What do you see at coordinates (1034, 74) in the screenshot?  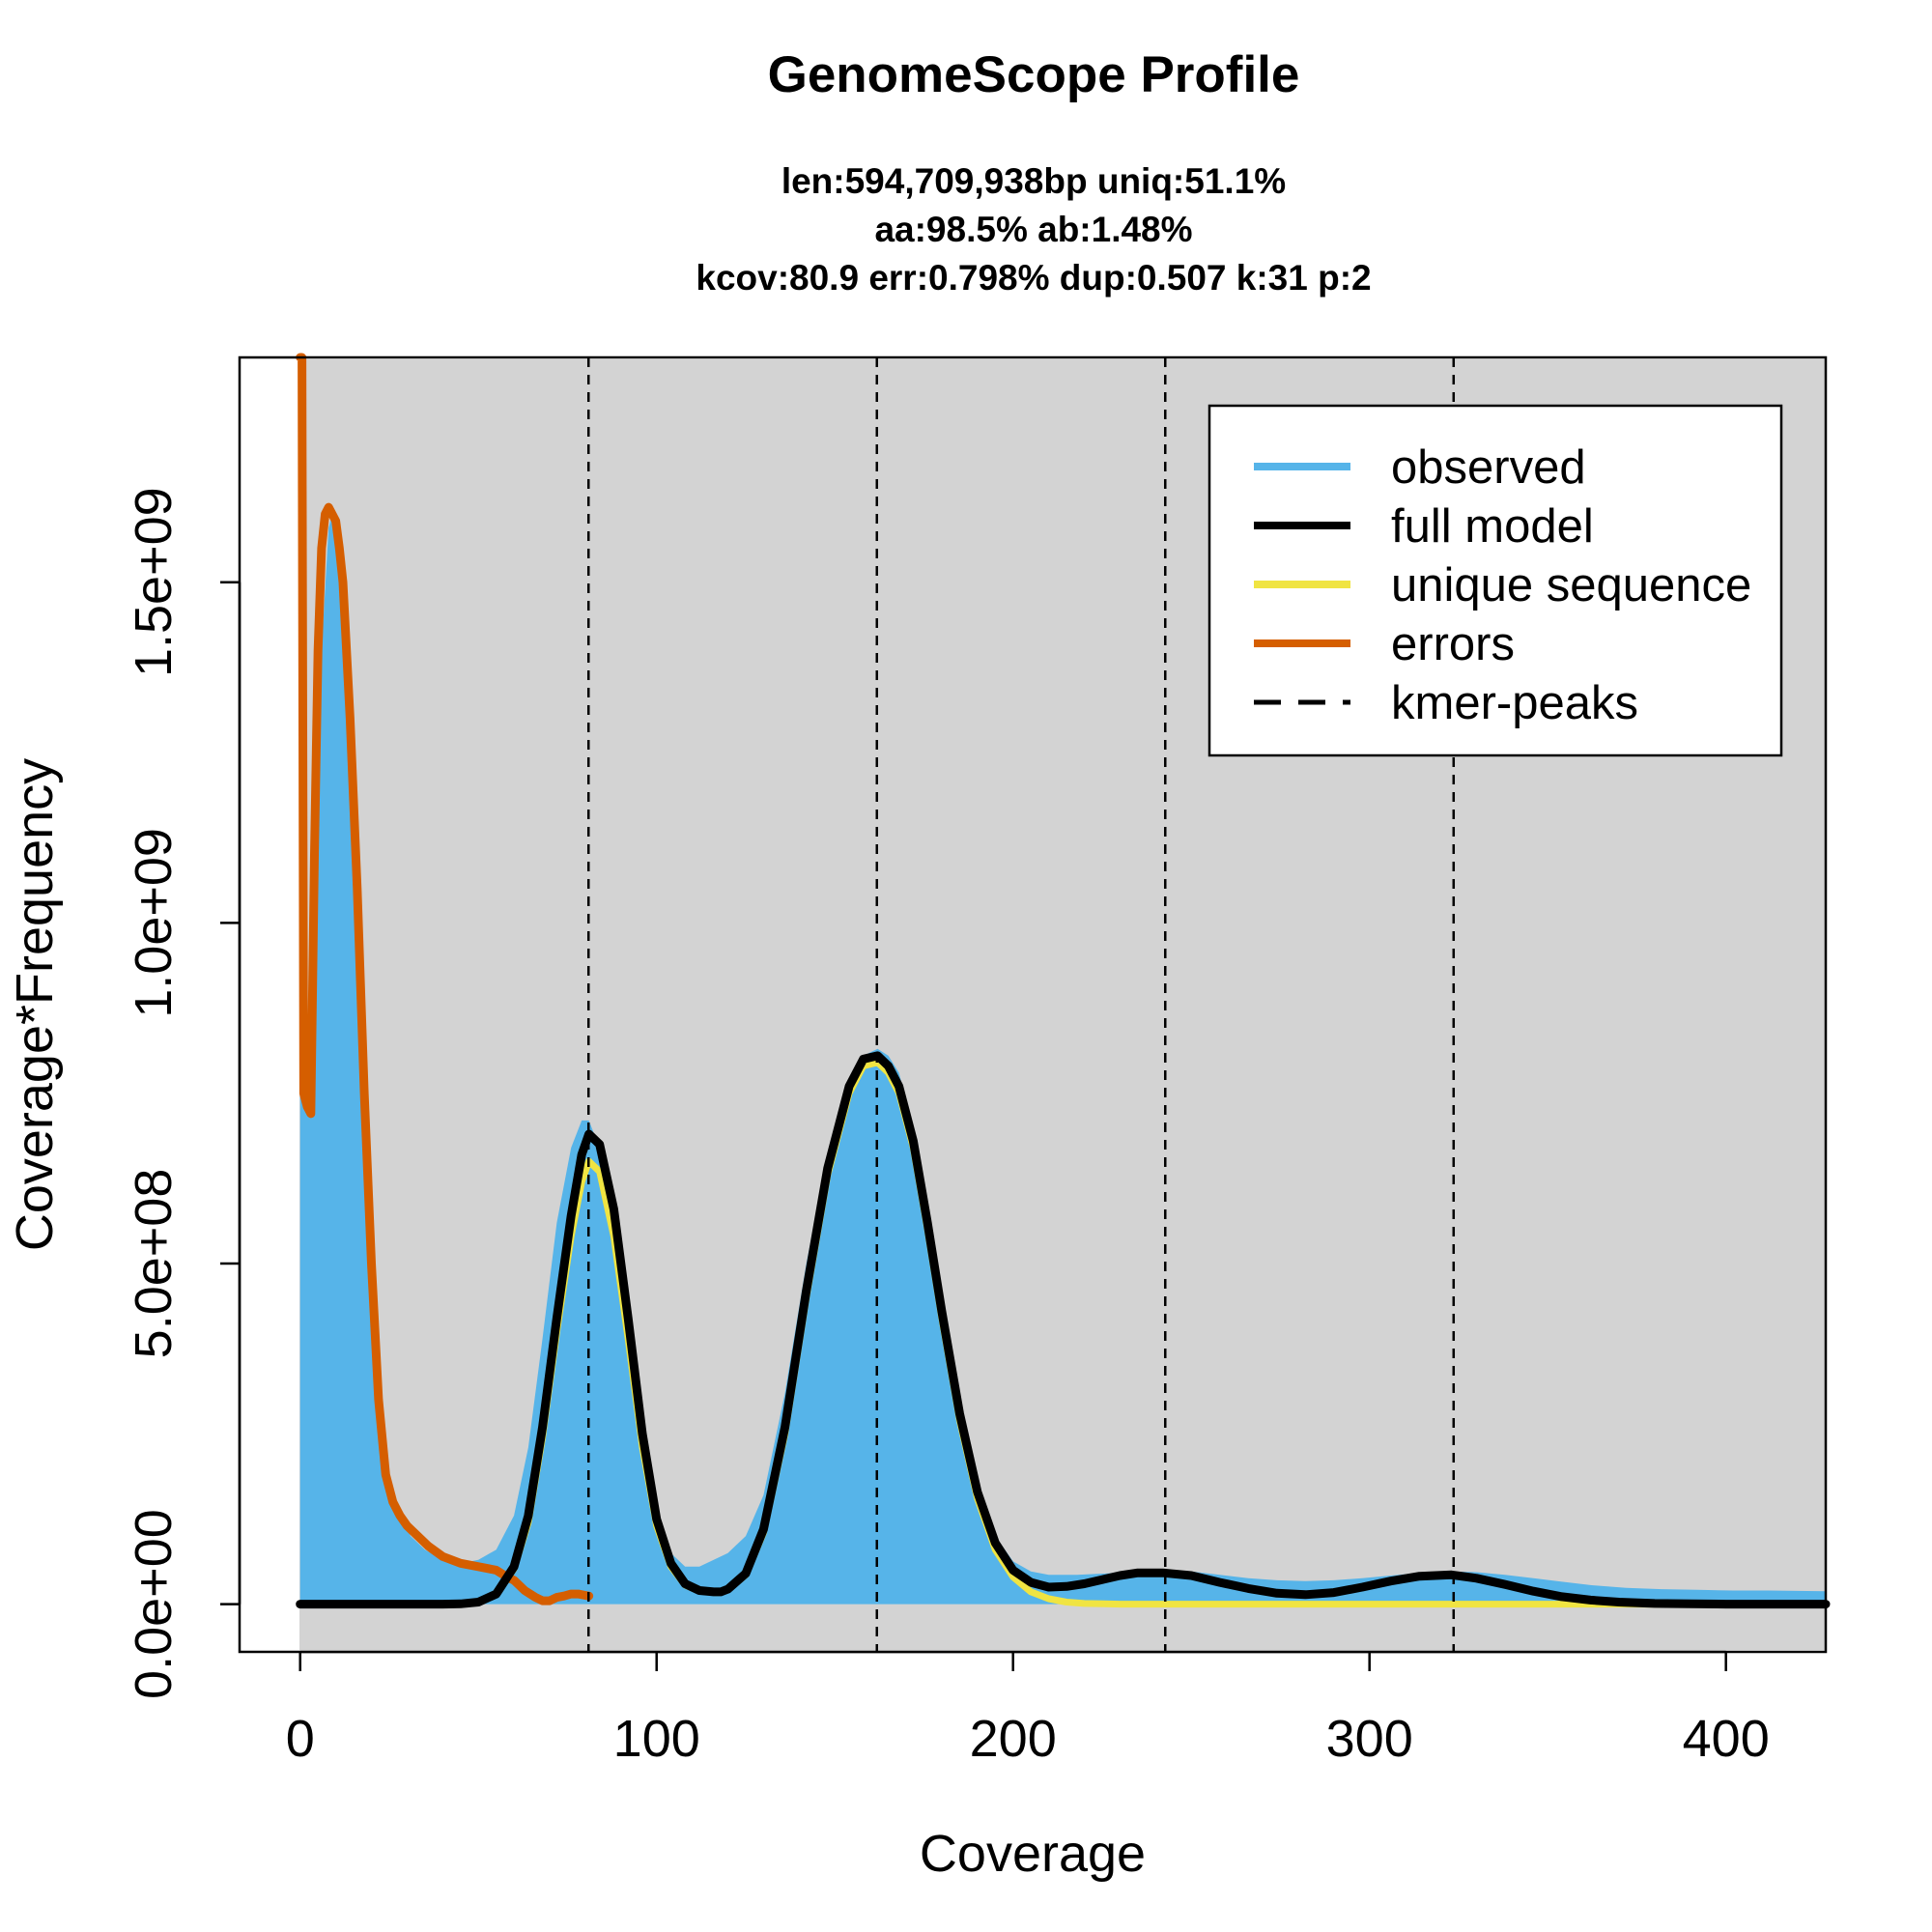 I see `chart-title: GenomeScope Profile` at bounding box center [1034, 74].